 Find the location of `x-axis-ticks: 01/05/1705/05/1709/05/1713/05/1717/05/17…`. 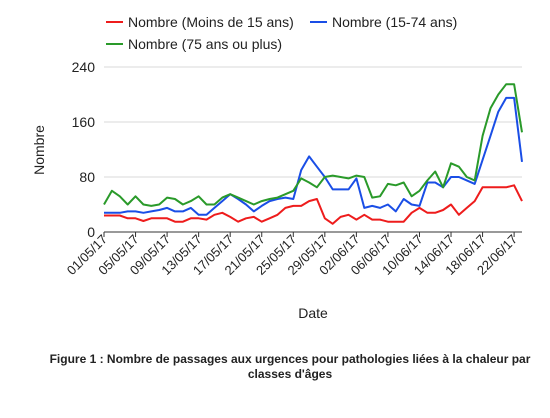

x-axis-ticks: 01/05/1705/05/1709/05/1713/05/1717/05/17… is located at coordinates (292, 255).